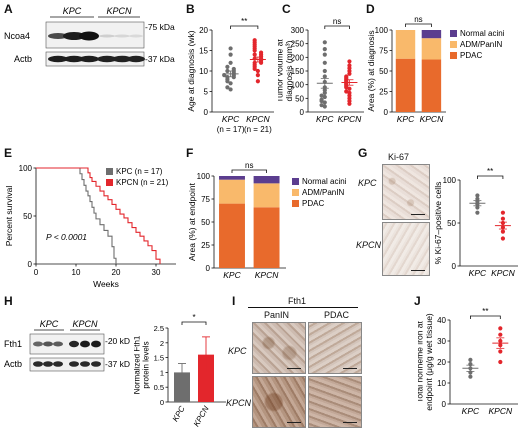  I want to click on y-tick-label: 10, so click(203, 71).